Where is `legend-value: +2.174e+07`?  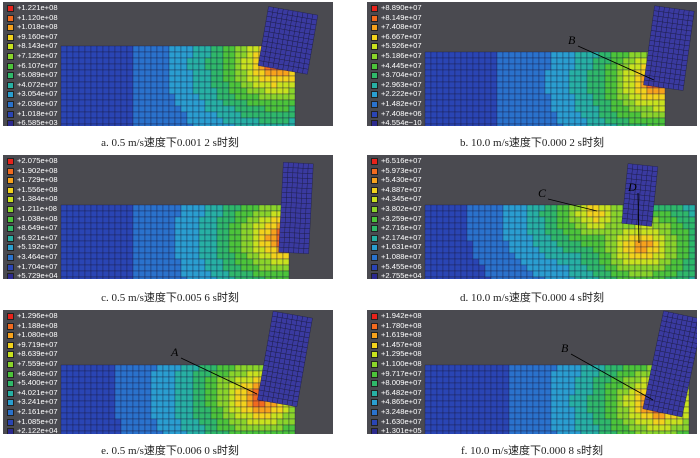 legend-value: +2.174e+07 is located at coordinates (401, 237).